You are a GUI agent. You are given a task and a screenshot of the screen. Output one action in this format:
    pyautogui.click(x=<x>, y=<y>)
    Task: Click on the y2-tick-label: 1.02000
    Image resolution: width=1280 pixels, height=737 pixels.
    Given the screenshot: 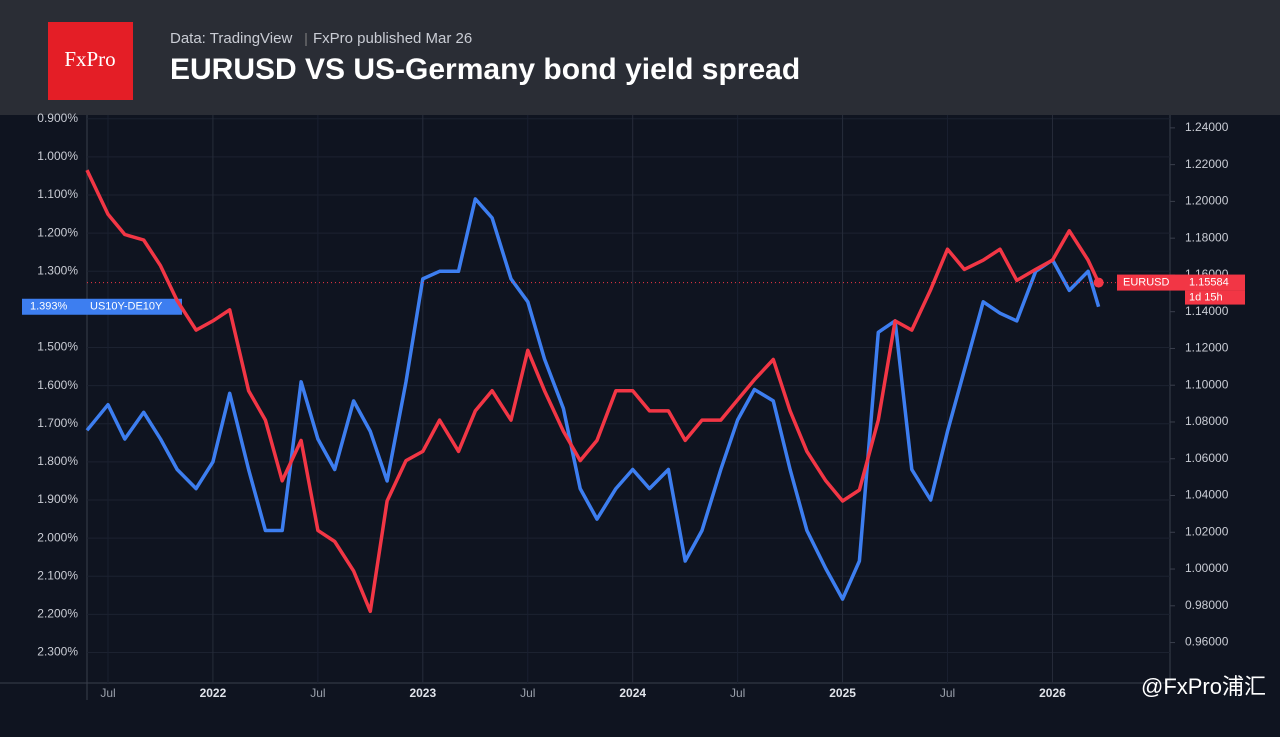 What is the action you would take?
    pyautogui.click(x=1207, y=531)
    